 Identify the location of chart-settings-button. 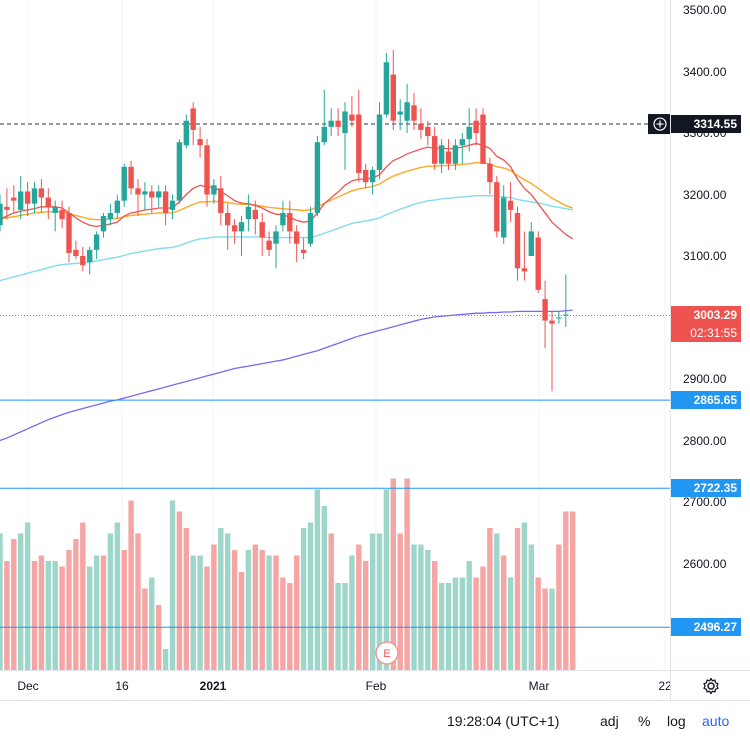
(710, 685).